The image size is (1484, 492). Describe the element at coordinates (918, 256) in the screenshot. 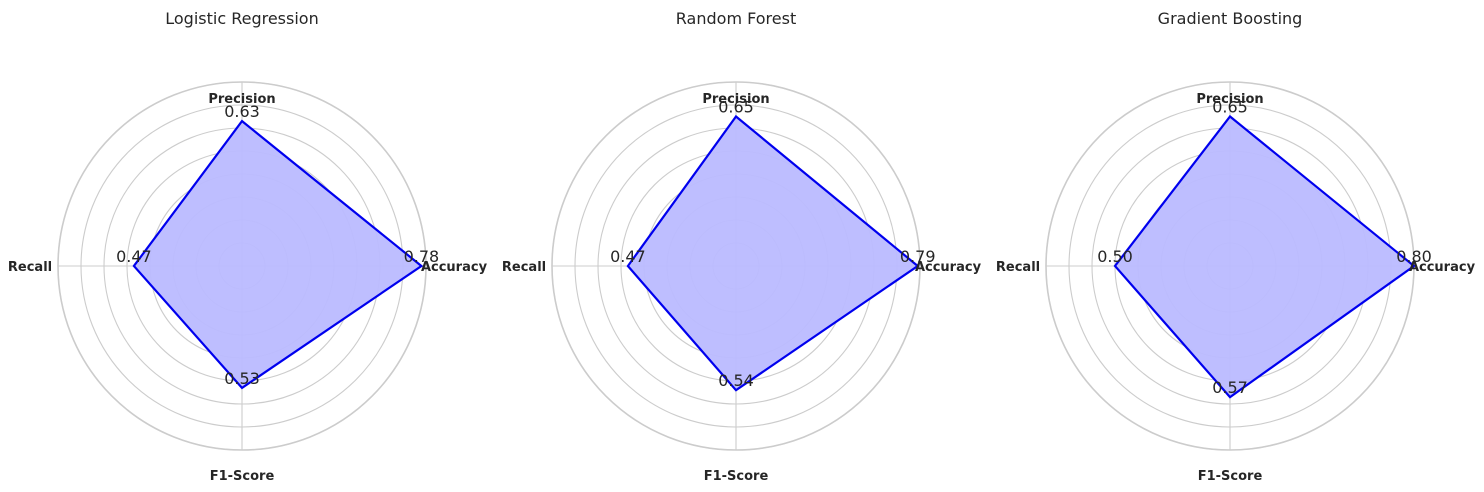

I see `data-label: 0.79` at that location.